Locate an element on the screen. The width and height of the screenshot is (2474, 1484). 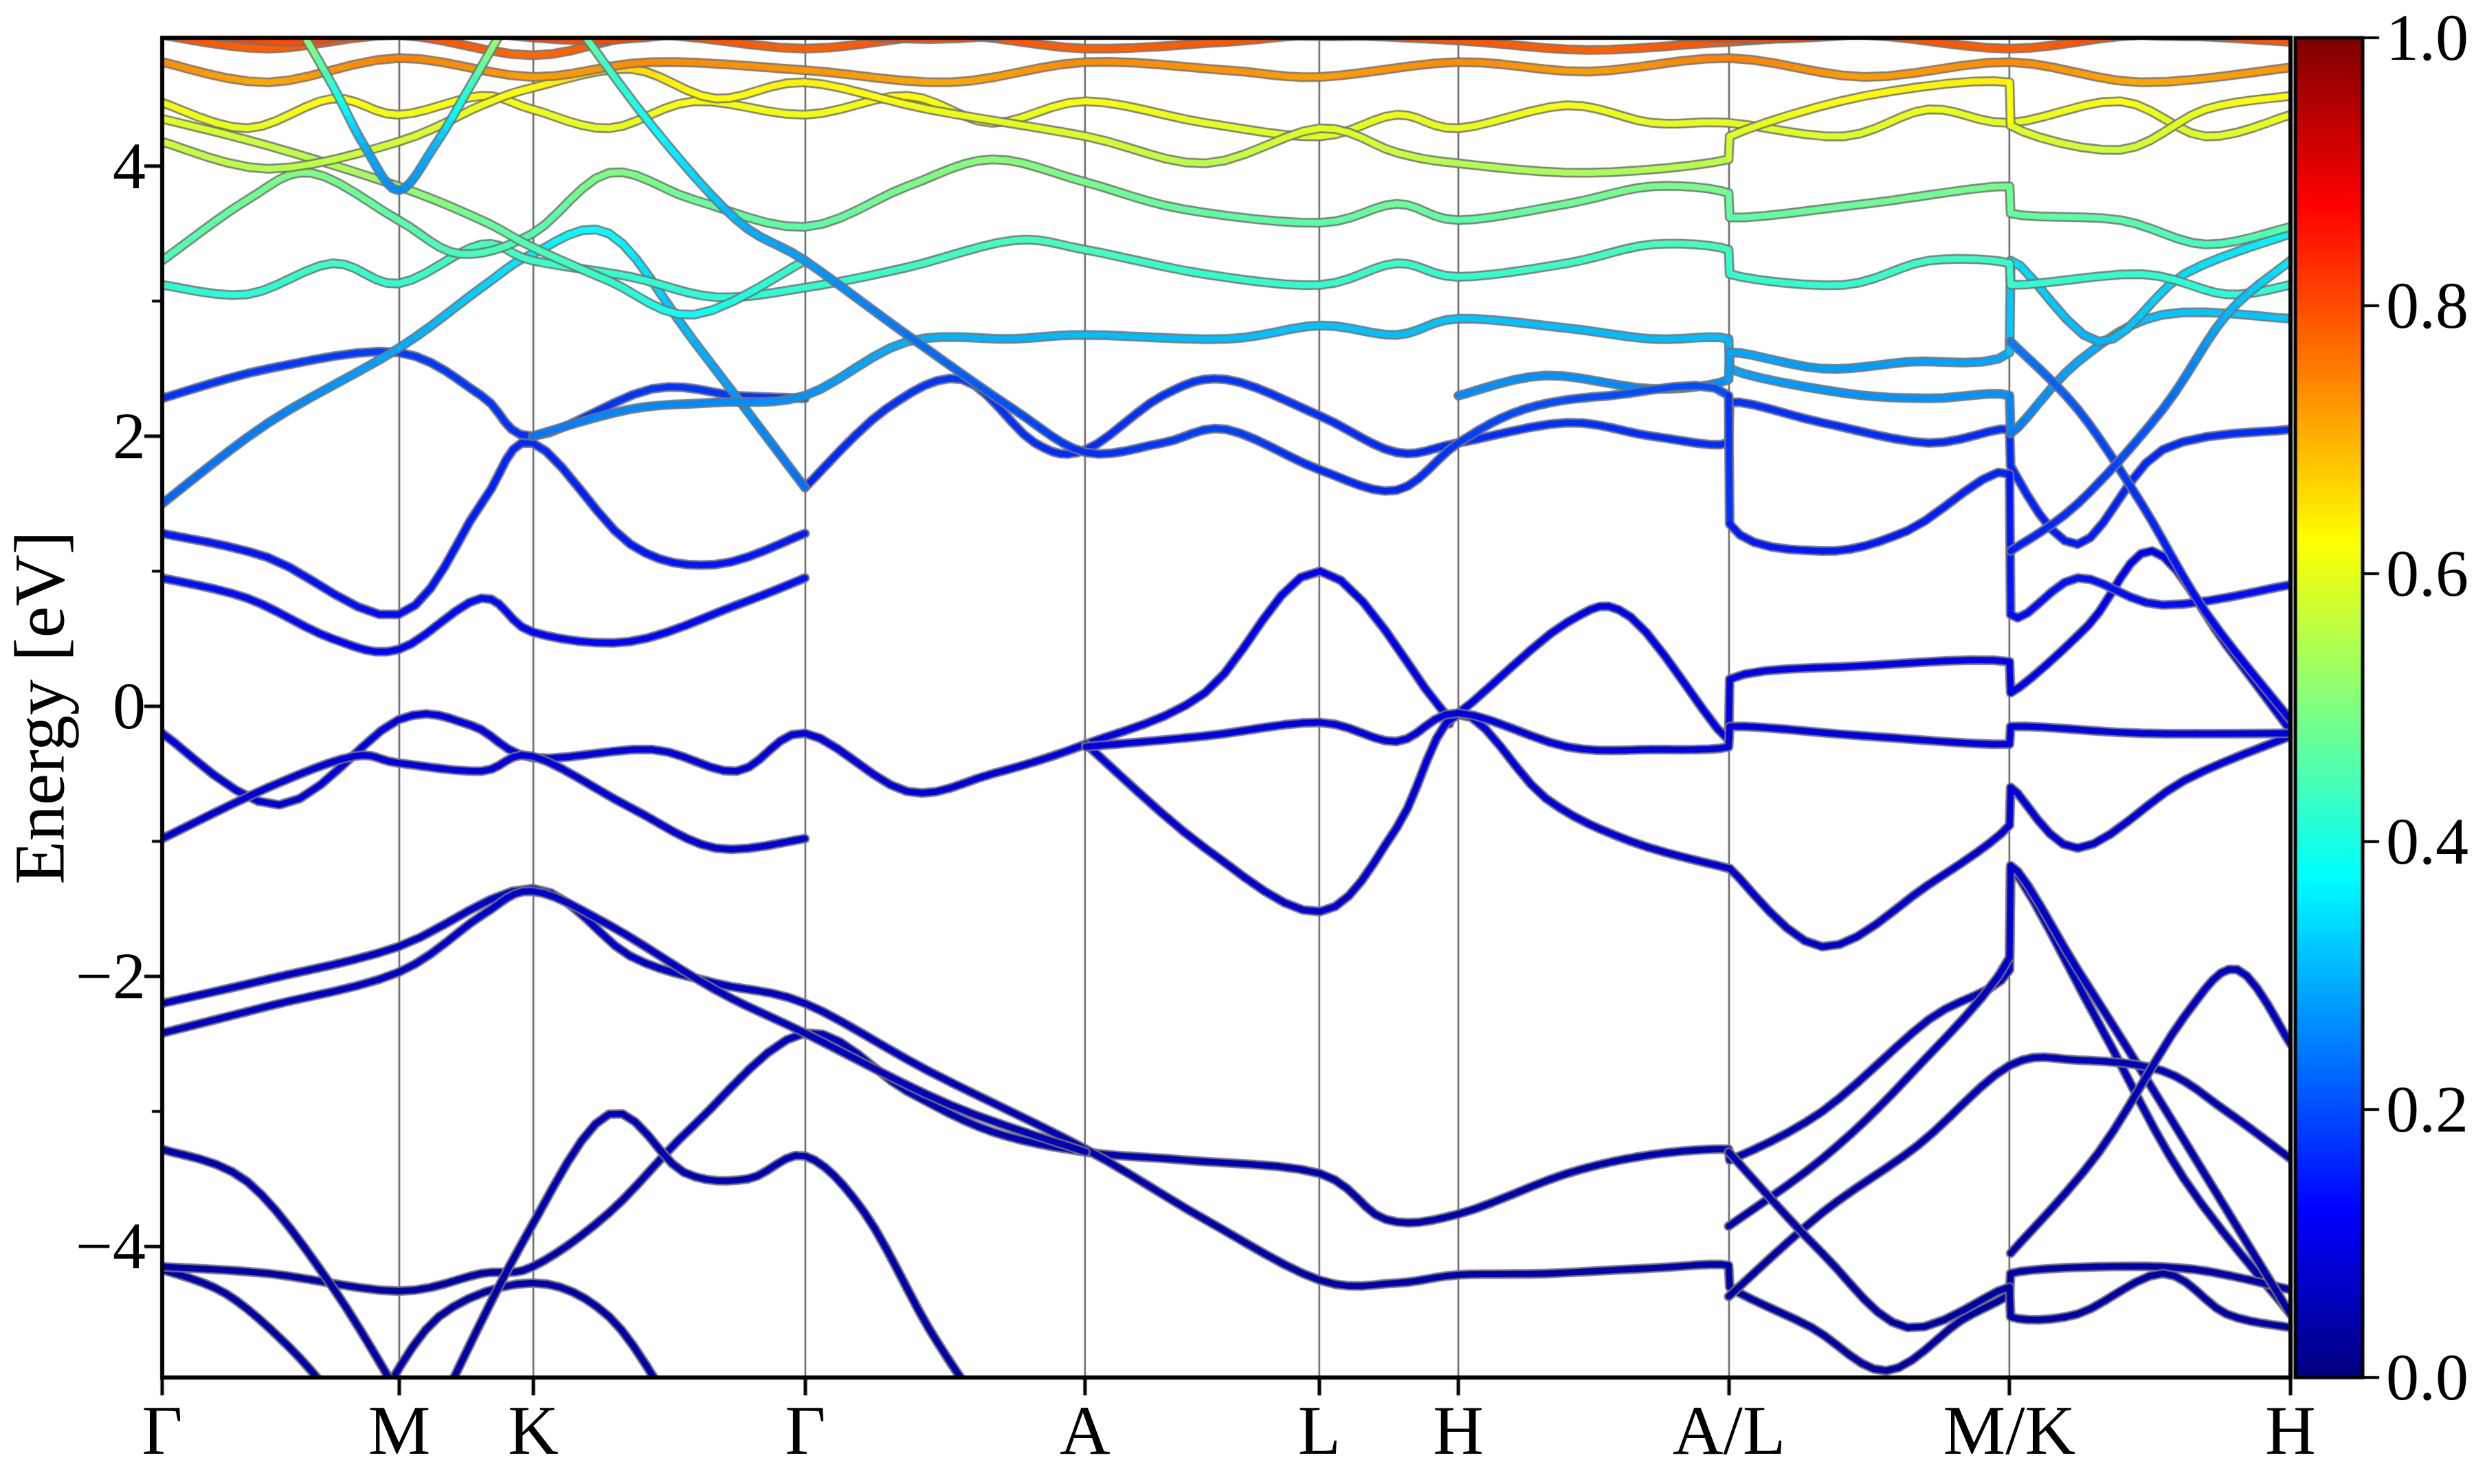
colorbar-tick-label-0.6: 0.6 is located at coordinates (2427, 573).